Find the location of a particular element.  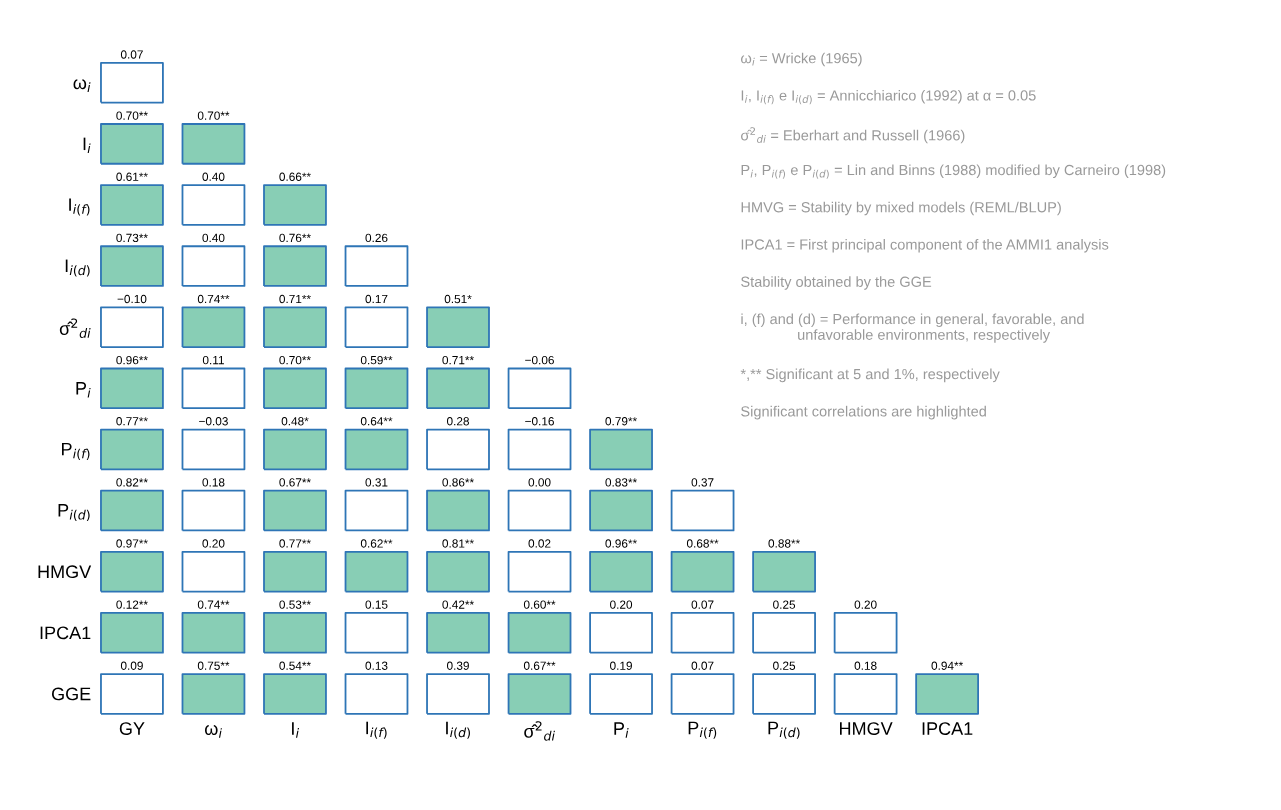

data-label: −0.16 is located at coordinates (539, 421).